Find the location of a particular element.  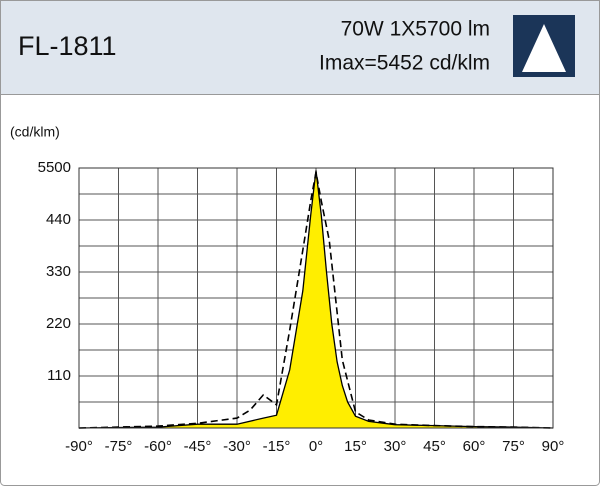

x-tick-label: 90° is located at coordinates (553, 446).